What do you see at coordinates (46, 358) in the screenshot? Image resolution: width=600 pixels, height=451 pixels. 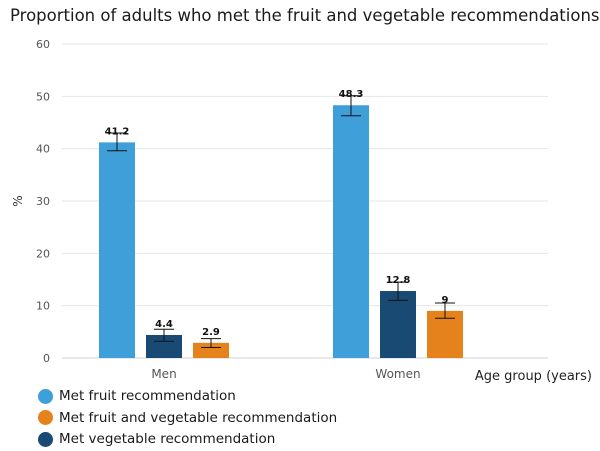 I see `y-tick-label: 0` at bounding box center [46, 358].